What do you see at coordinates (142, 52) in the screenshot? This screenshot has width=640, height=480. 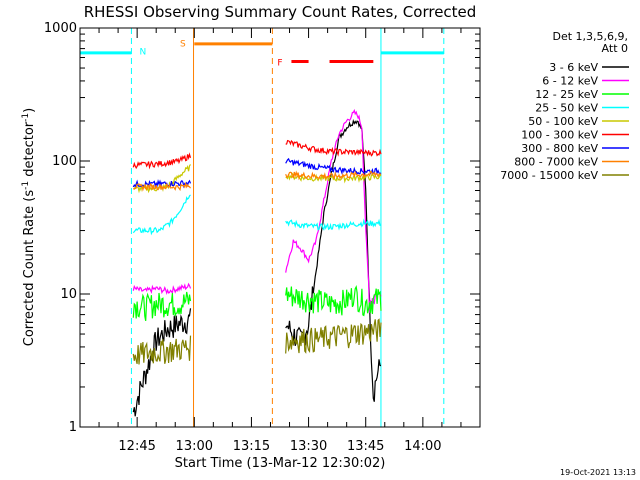 I see `flag-annotation-n: N` at bounding box center [142, 52].